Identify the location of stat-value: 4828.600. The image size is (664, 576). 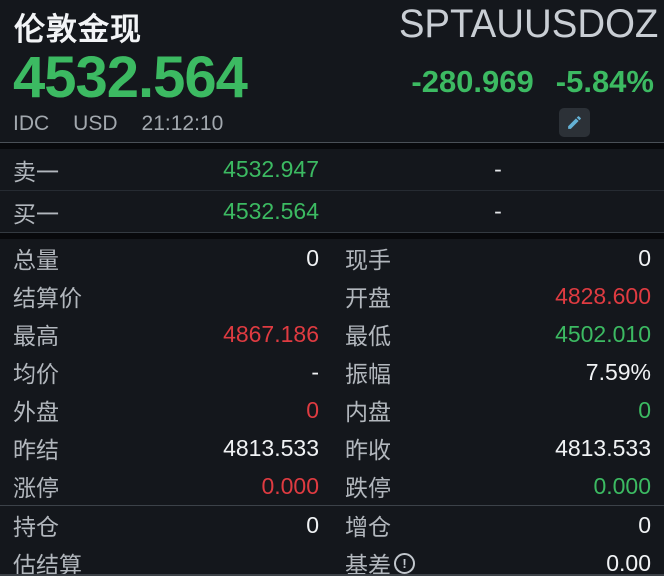
(603, 295).